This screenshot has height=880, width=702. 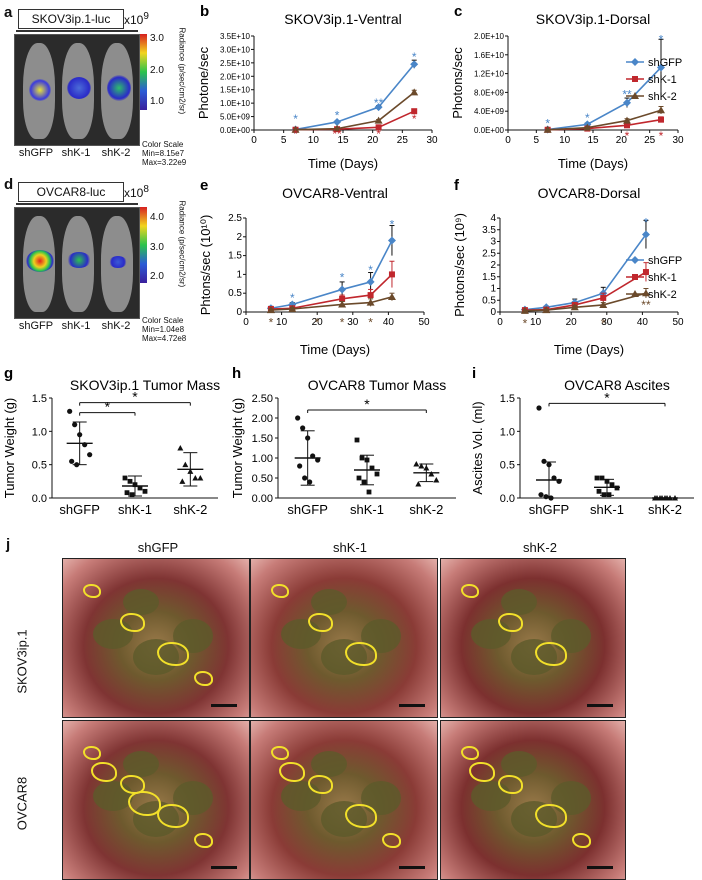 I want to click on series-line-shGFP, so click(x=355, y=97).